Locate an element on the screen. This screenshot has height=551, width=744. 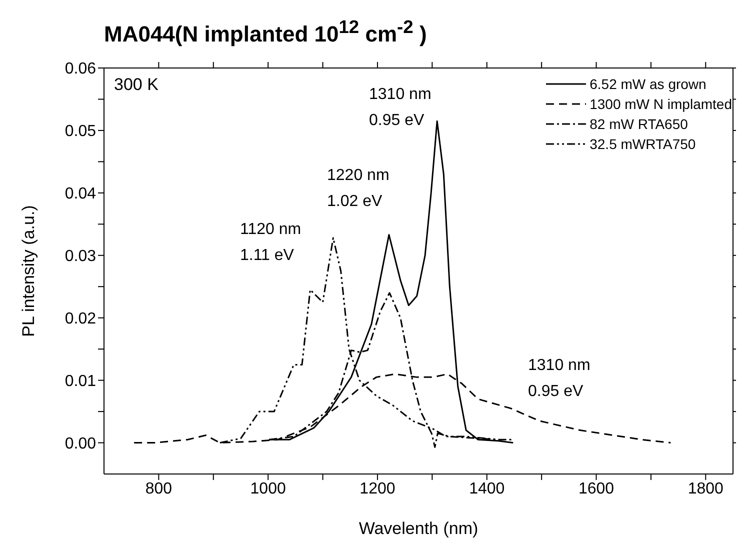
legend-label: 32.5 mWRTA750 is located at coordinates (643, 144).